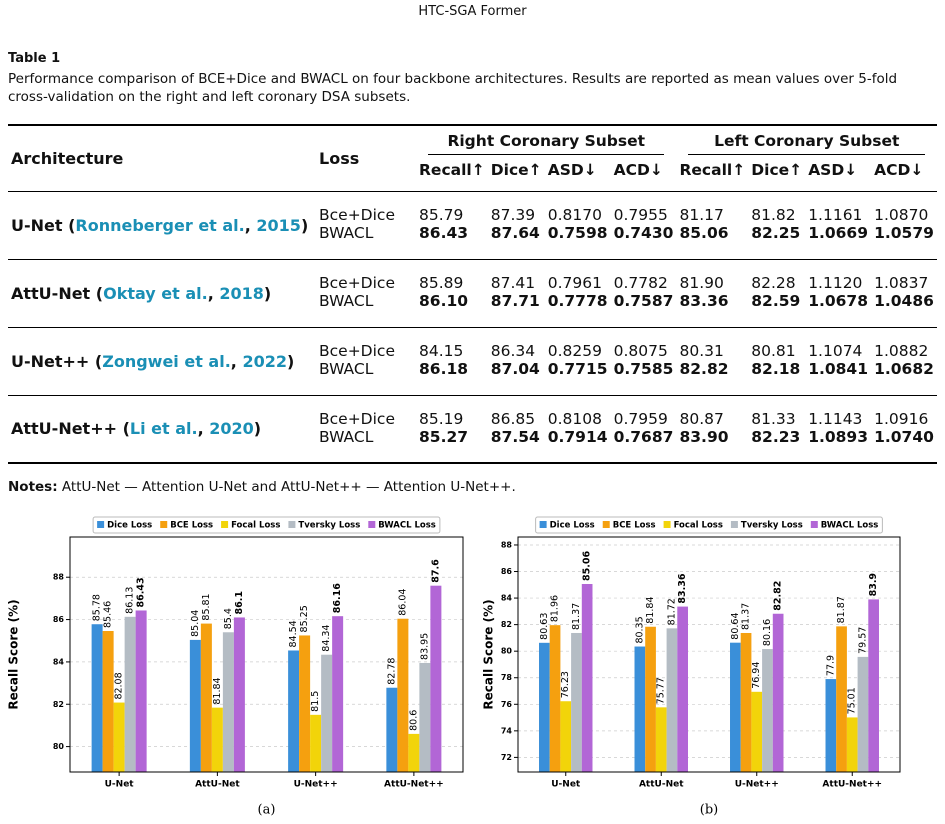  Describe the element at coordinates (712, 170) in the screenshot. I see `column-header: Recall↑` at that location.